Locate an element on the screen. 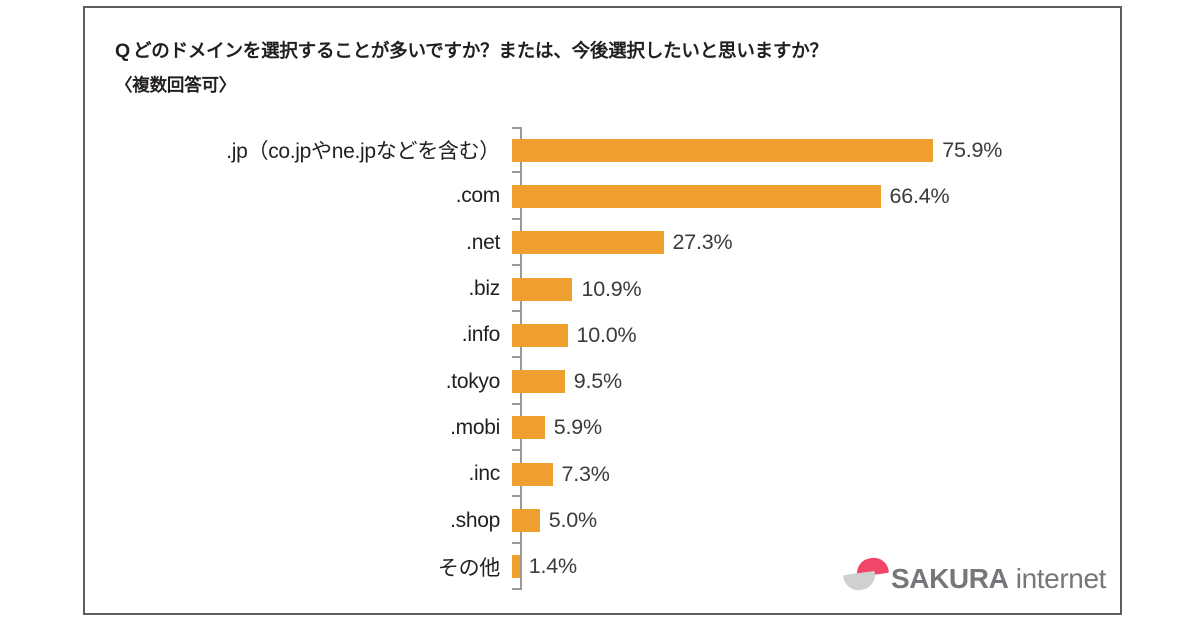 Image resolution: width=1200 pixels, height=630 pixels. bar-row: その他 1.4% is located at coordinates (602, 567).